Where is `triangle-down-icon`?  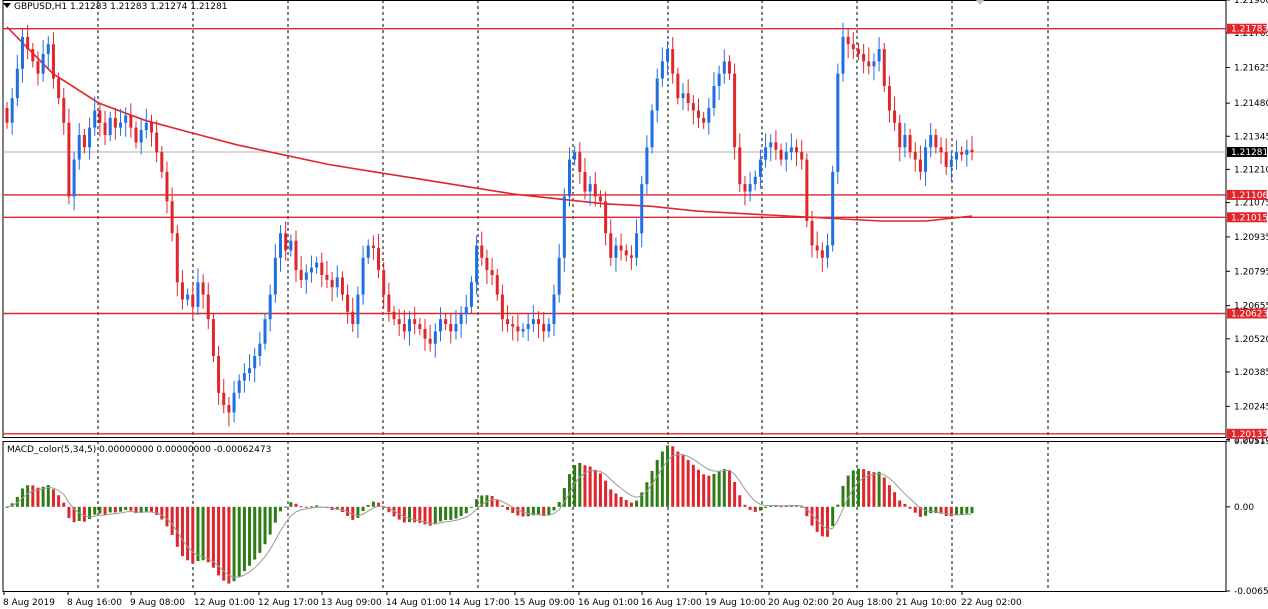
triangle-down-icon is located at coordinates (7, 5).